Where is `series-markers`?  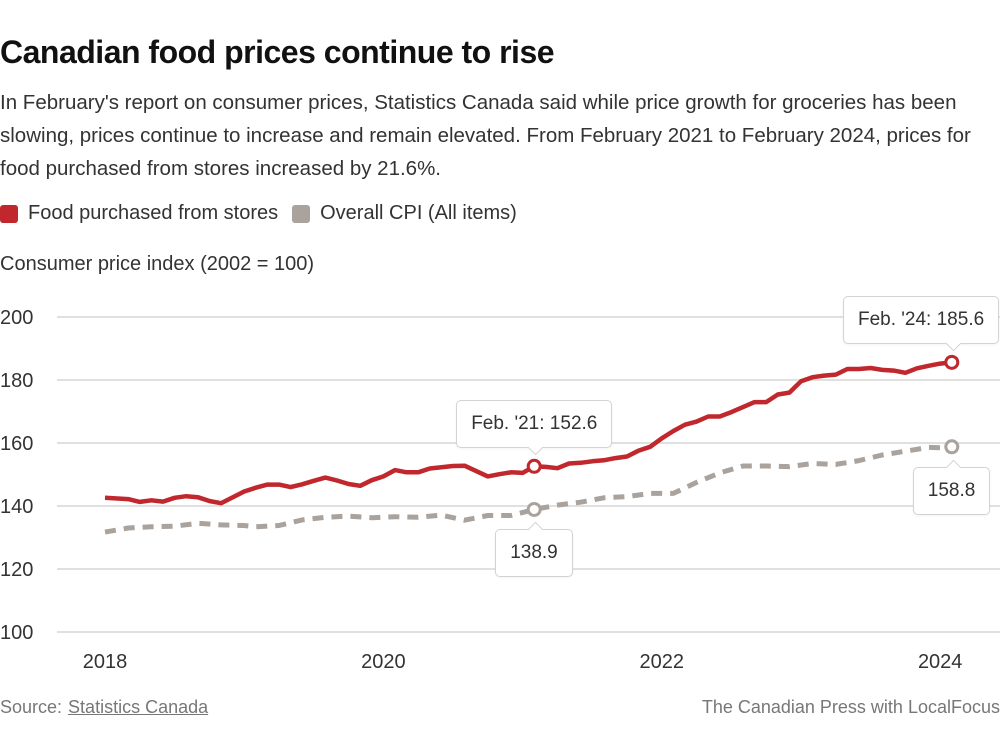
series-markers is located at coordinates (743, 435).